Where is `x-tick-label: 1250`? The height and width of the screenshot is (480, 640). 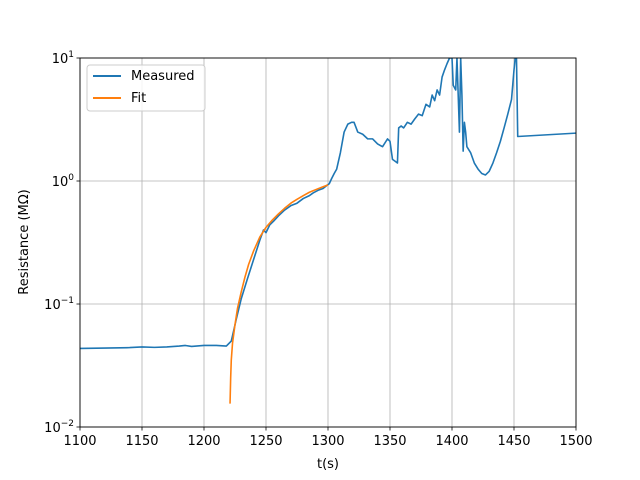
x-tick-label: 1250 is located at coordinates (265, 441).